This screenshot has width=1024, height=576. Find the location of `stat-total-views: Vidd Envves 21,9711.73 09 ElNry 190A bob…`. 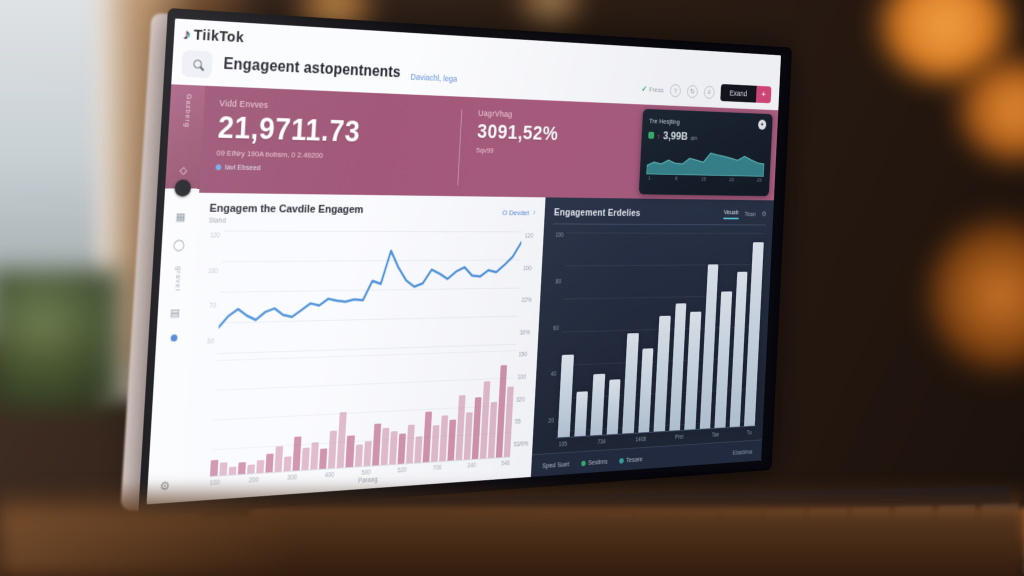

stat-total-views: Vidd Envves 21,9711.73 09 ElNry 190A bob… is located at coordinates (338, 142).